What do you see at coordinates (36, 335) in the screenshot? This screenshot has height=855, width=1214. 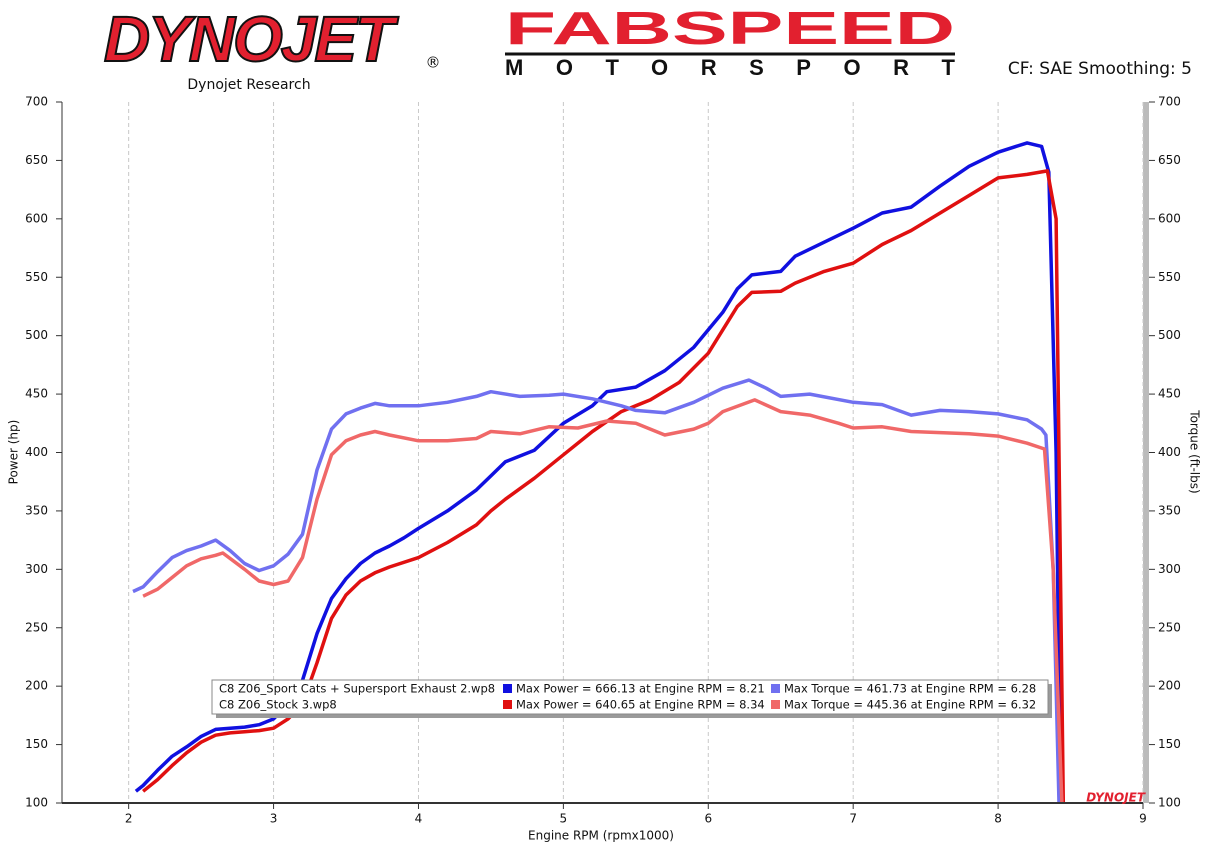 I see `y-tick-label: 500` at bounding box center [36, 335].